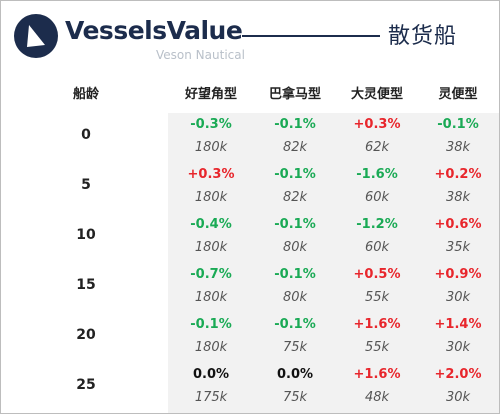 The image size is (500, 414). I want to click on row-age: 0, so click(86, 135).